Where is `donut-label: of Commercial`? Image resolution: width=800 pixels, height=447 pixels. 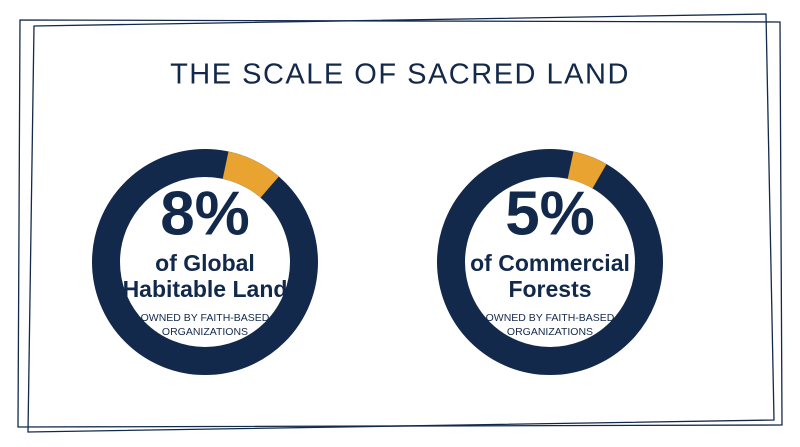
donut-label: of Commercial is located at coordinates (550, 263).